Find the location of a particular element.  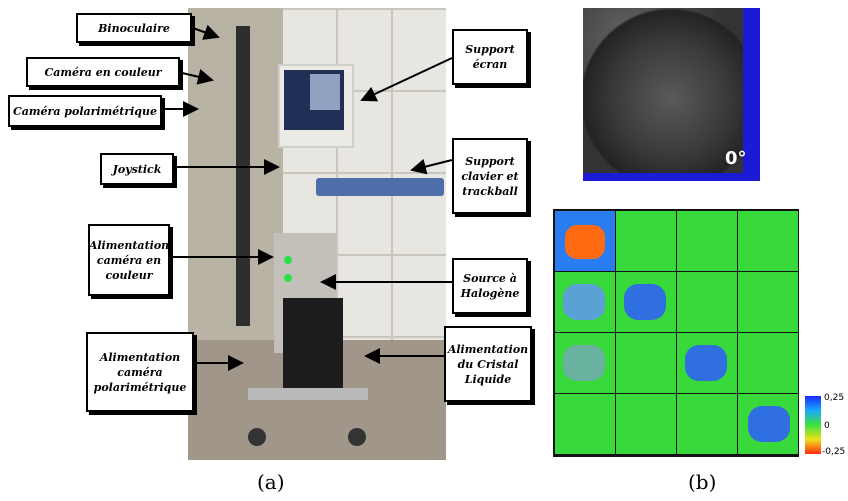

angle-label: 0° is located at coordinates (736, 158).